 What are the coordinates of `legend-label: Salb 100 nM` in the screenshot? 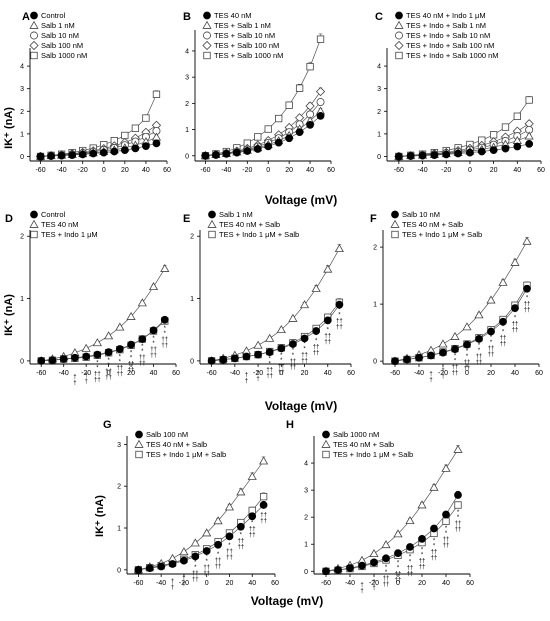 It's located at (62, 45).